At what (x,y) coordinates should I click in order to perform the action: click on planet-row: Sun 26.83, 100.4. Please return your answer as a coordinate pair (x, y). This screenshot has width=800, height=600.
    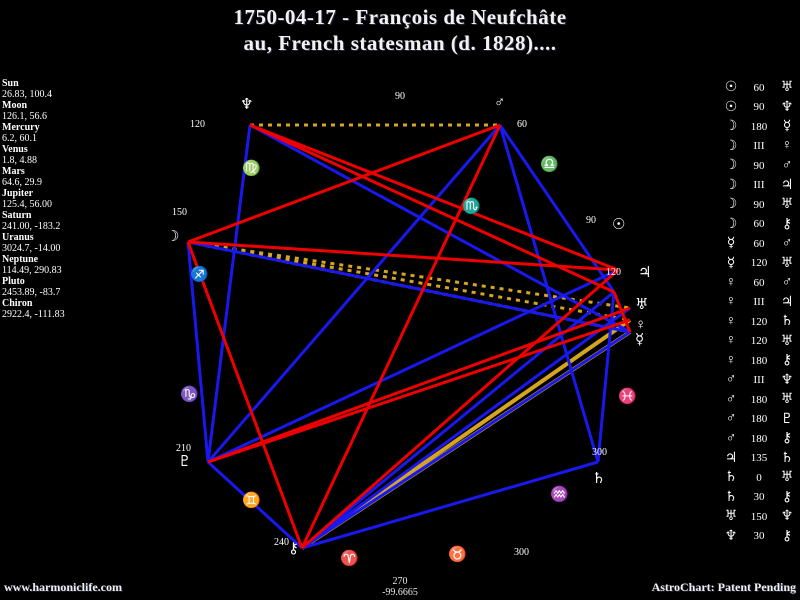
    Looking at the image, I should click on (45, 89).